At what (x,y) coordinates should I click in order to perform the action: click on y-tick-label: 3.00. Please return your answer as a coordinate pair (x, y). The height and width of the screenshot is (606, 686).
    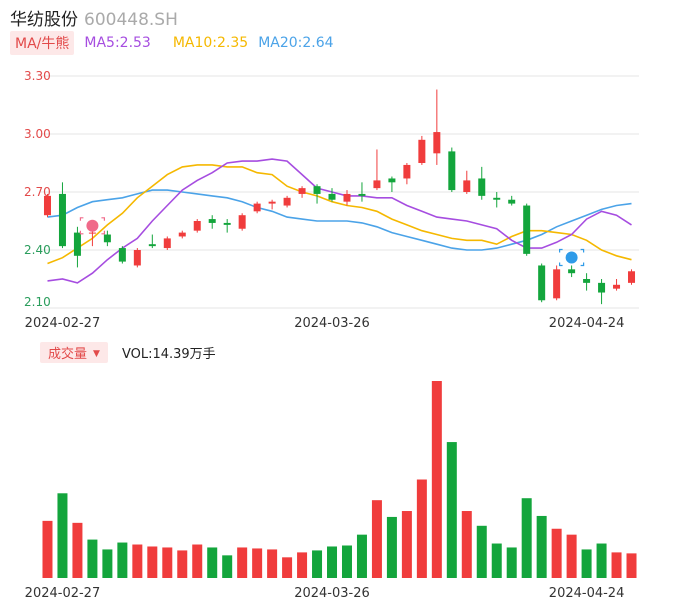
    Looking at the image, I should click on (37, 134).